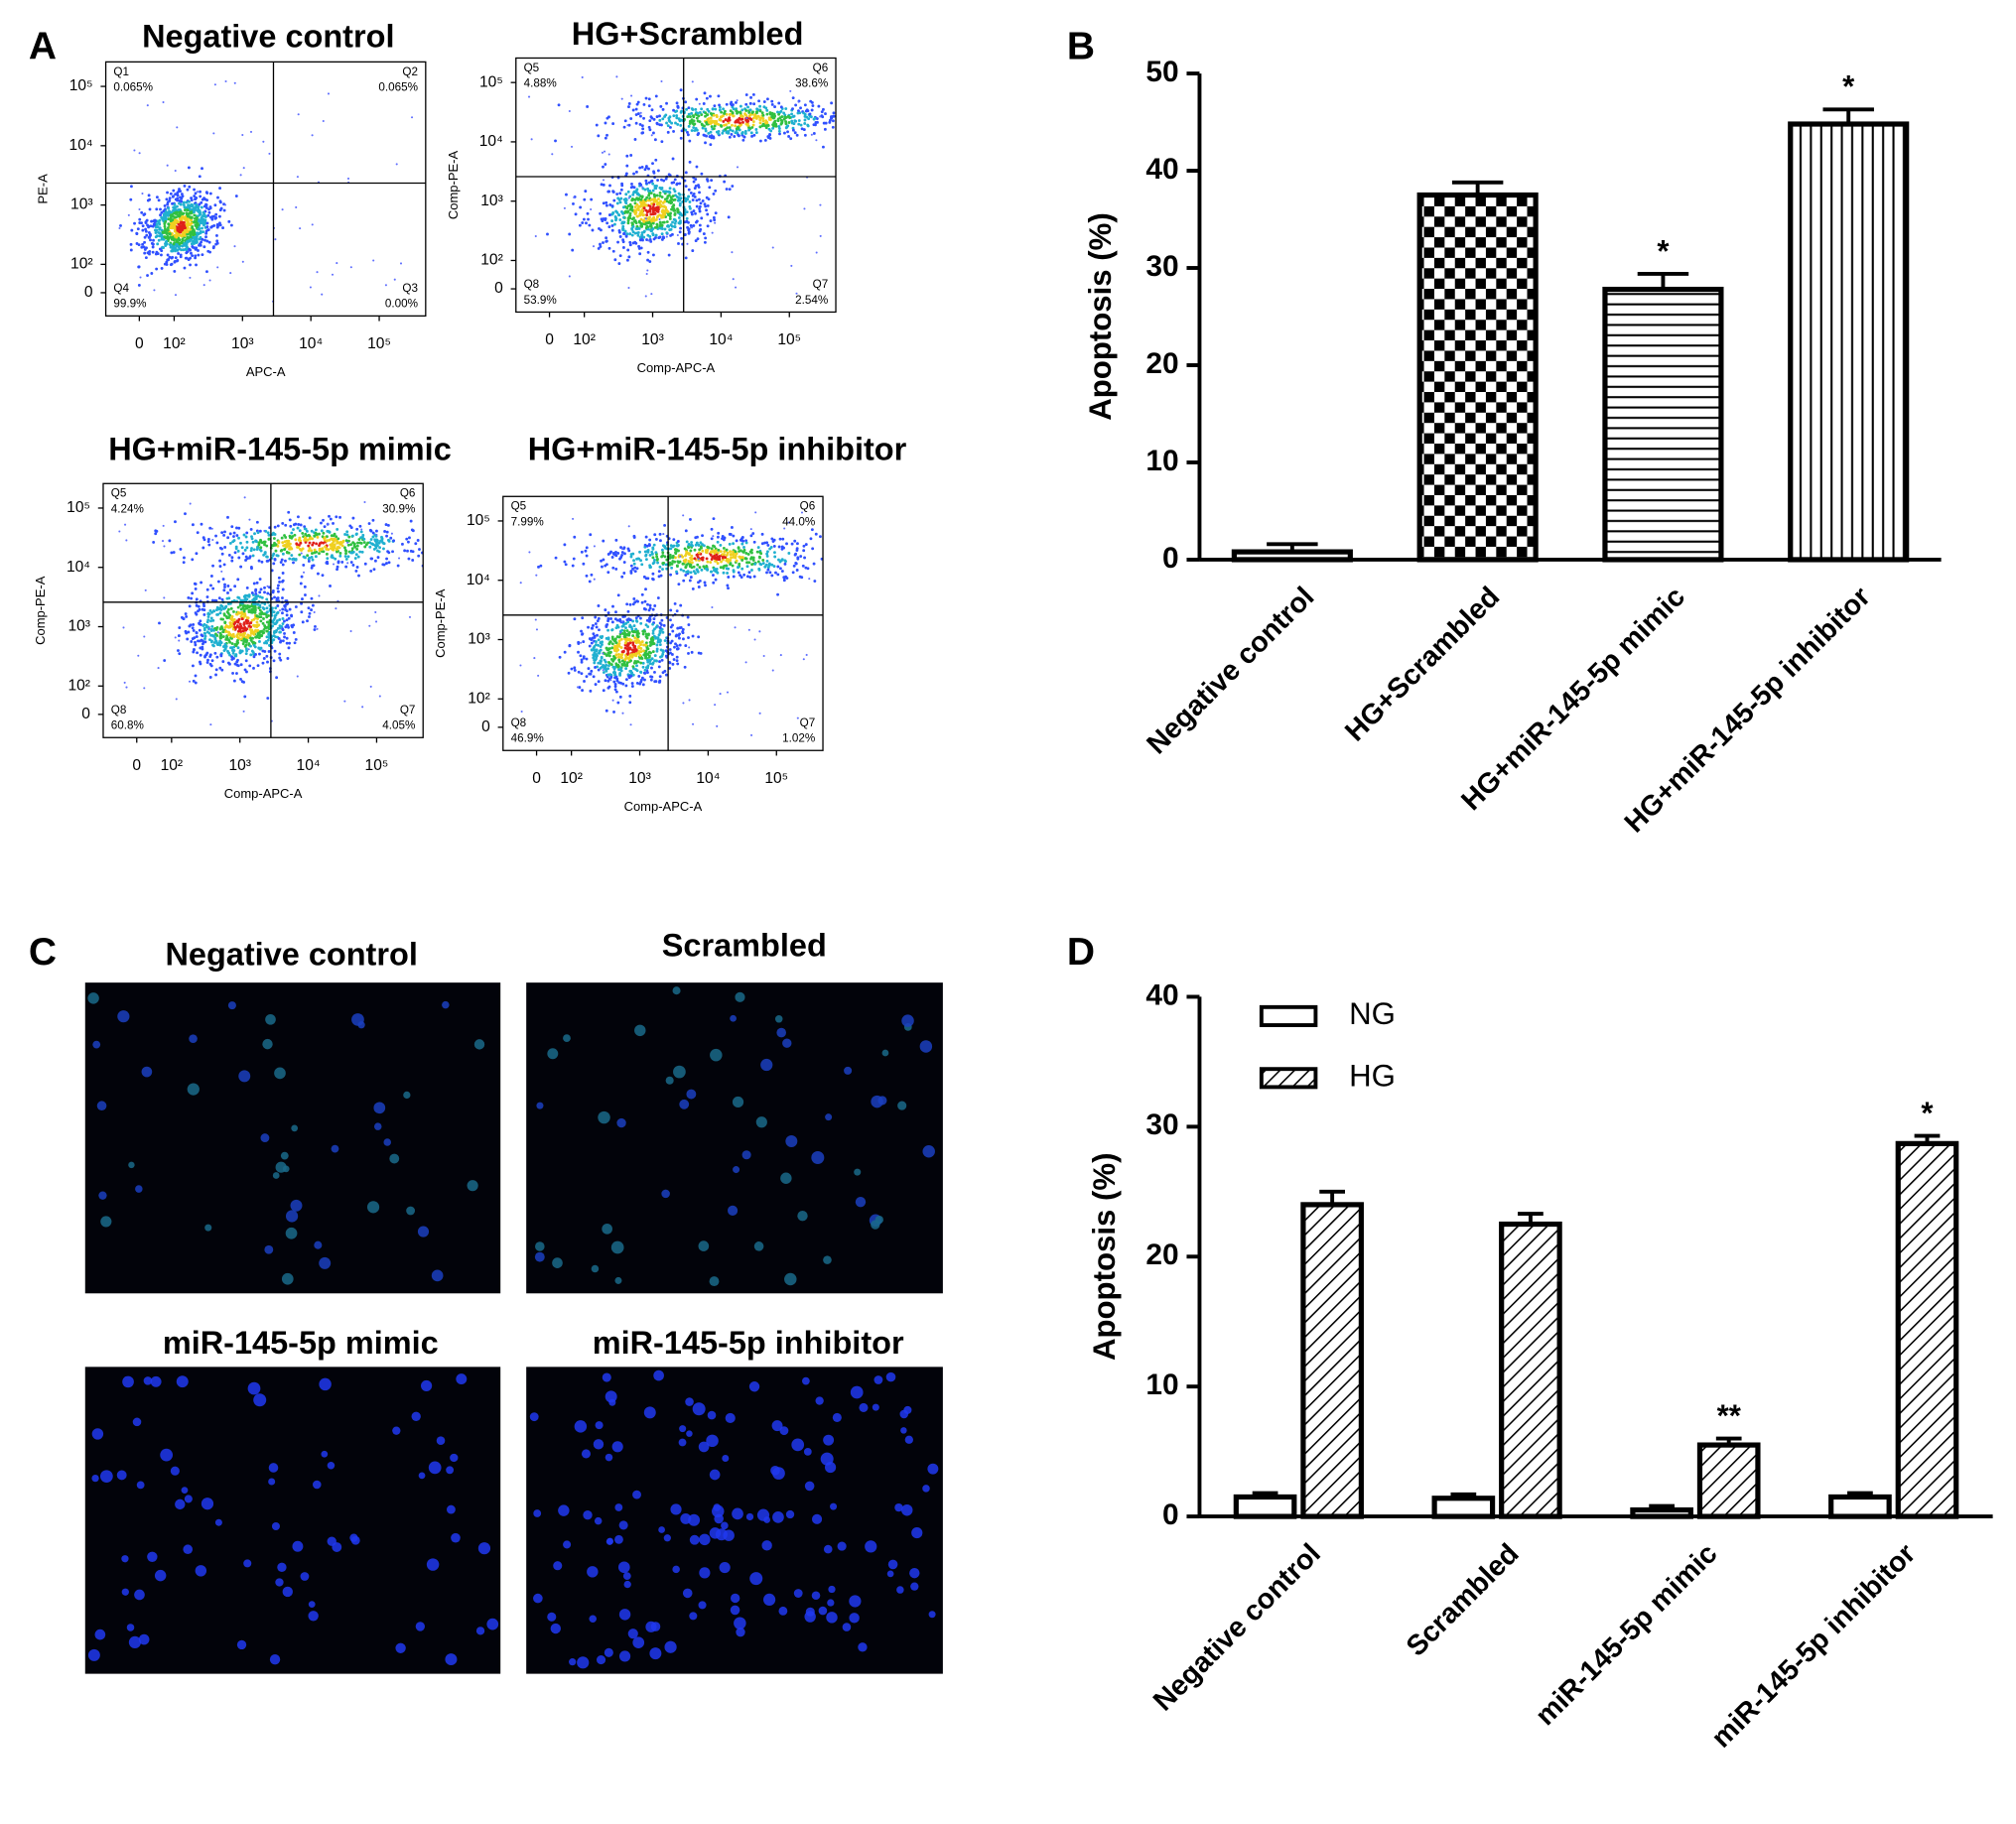 The image size is (2016, 1824). I want to click on x-tick-label: 10³, so click(243, 343).